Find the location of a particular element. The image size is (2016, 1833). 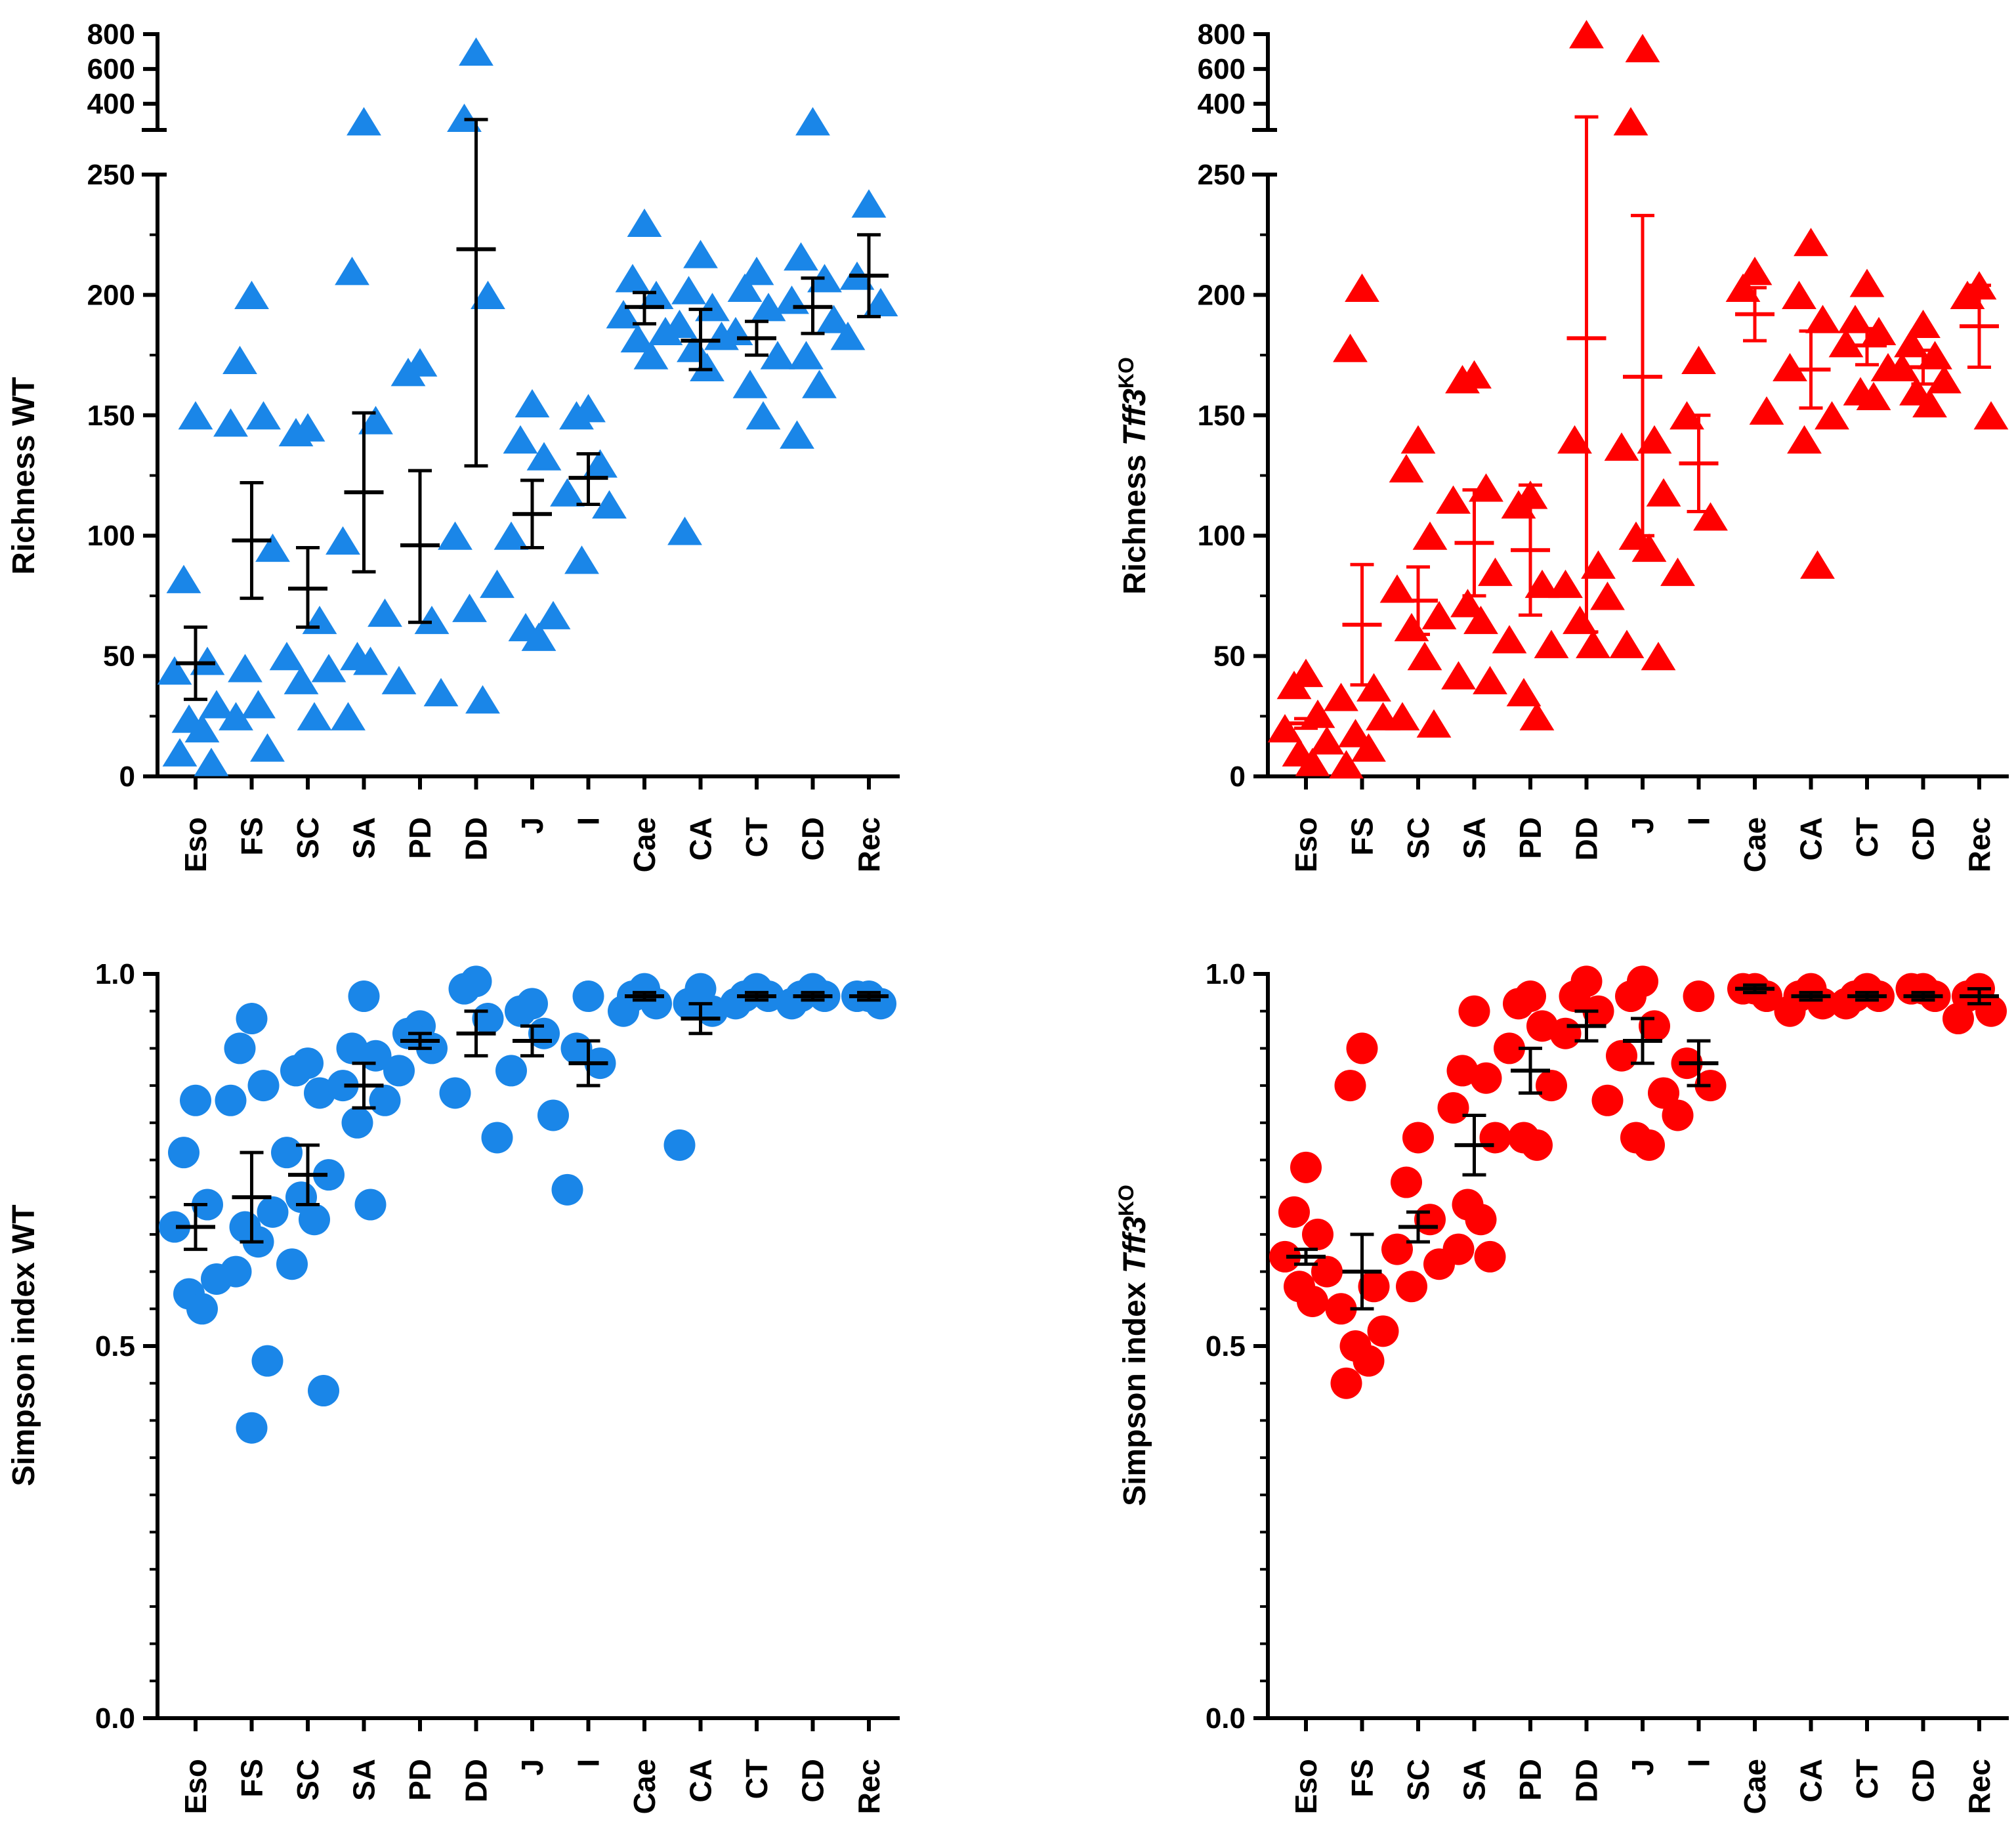

x-category-label: CT is located at coordinates (757, 1779).